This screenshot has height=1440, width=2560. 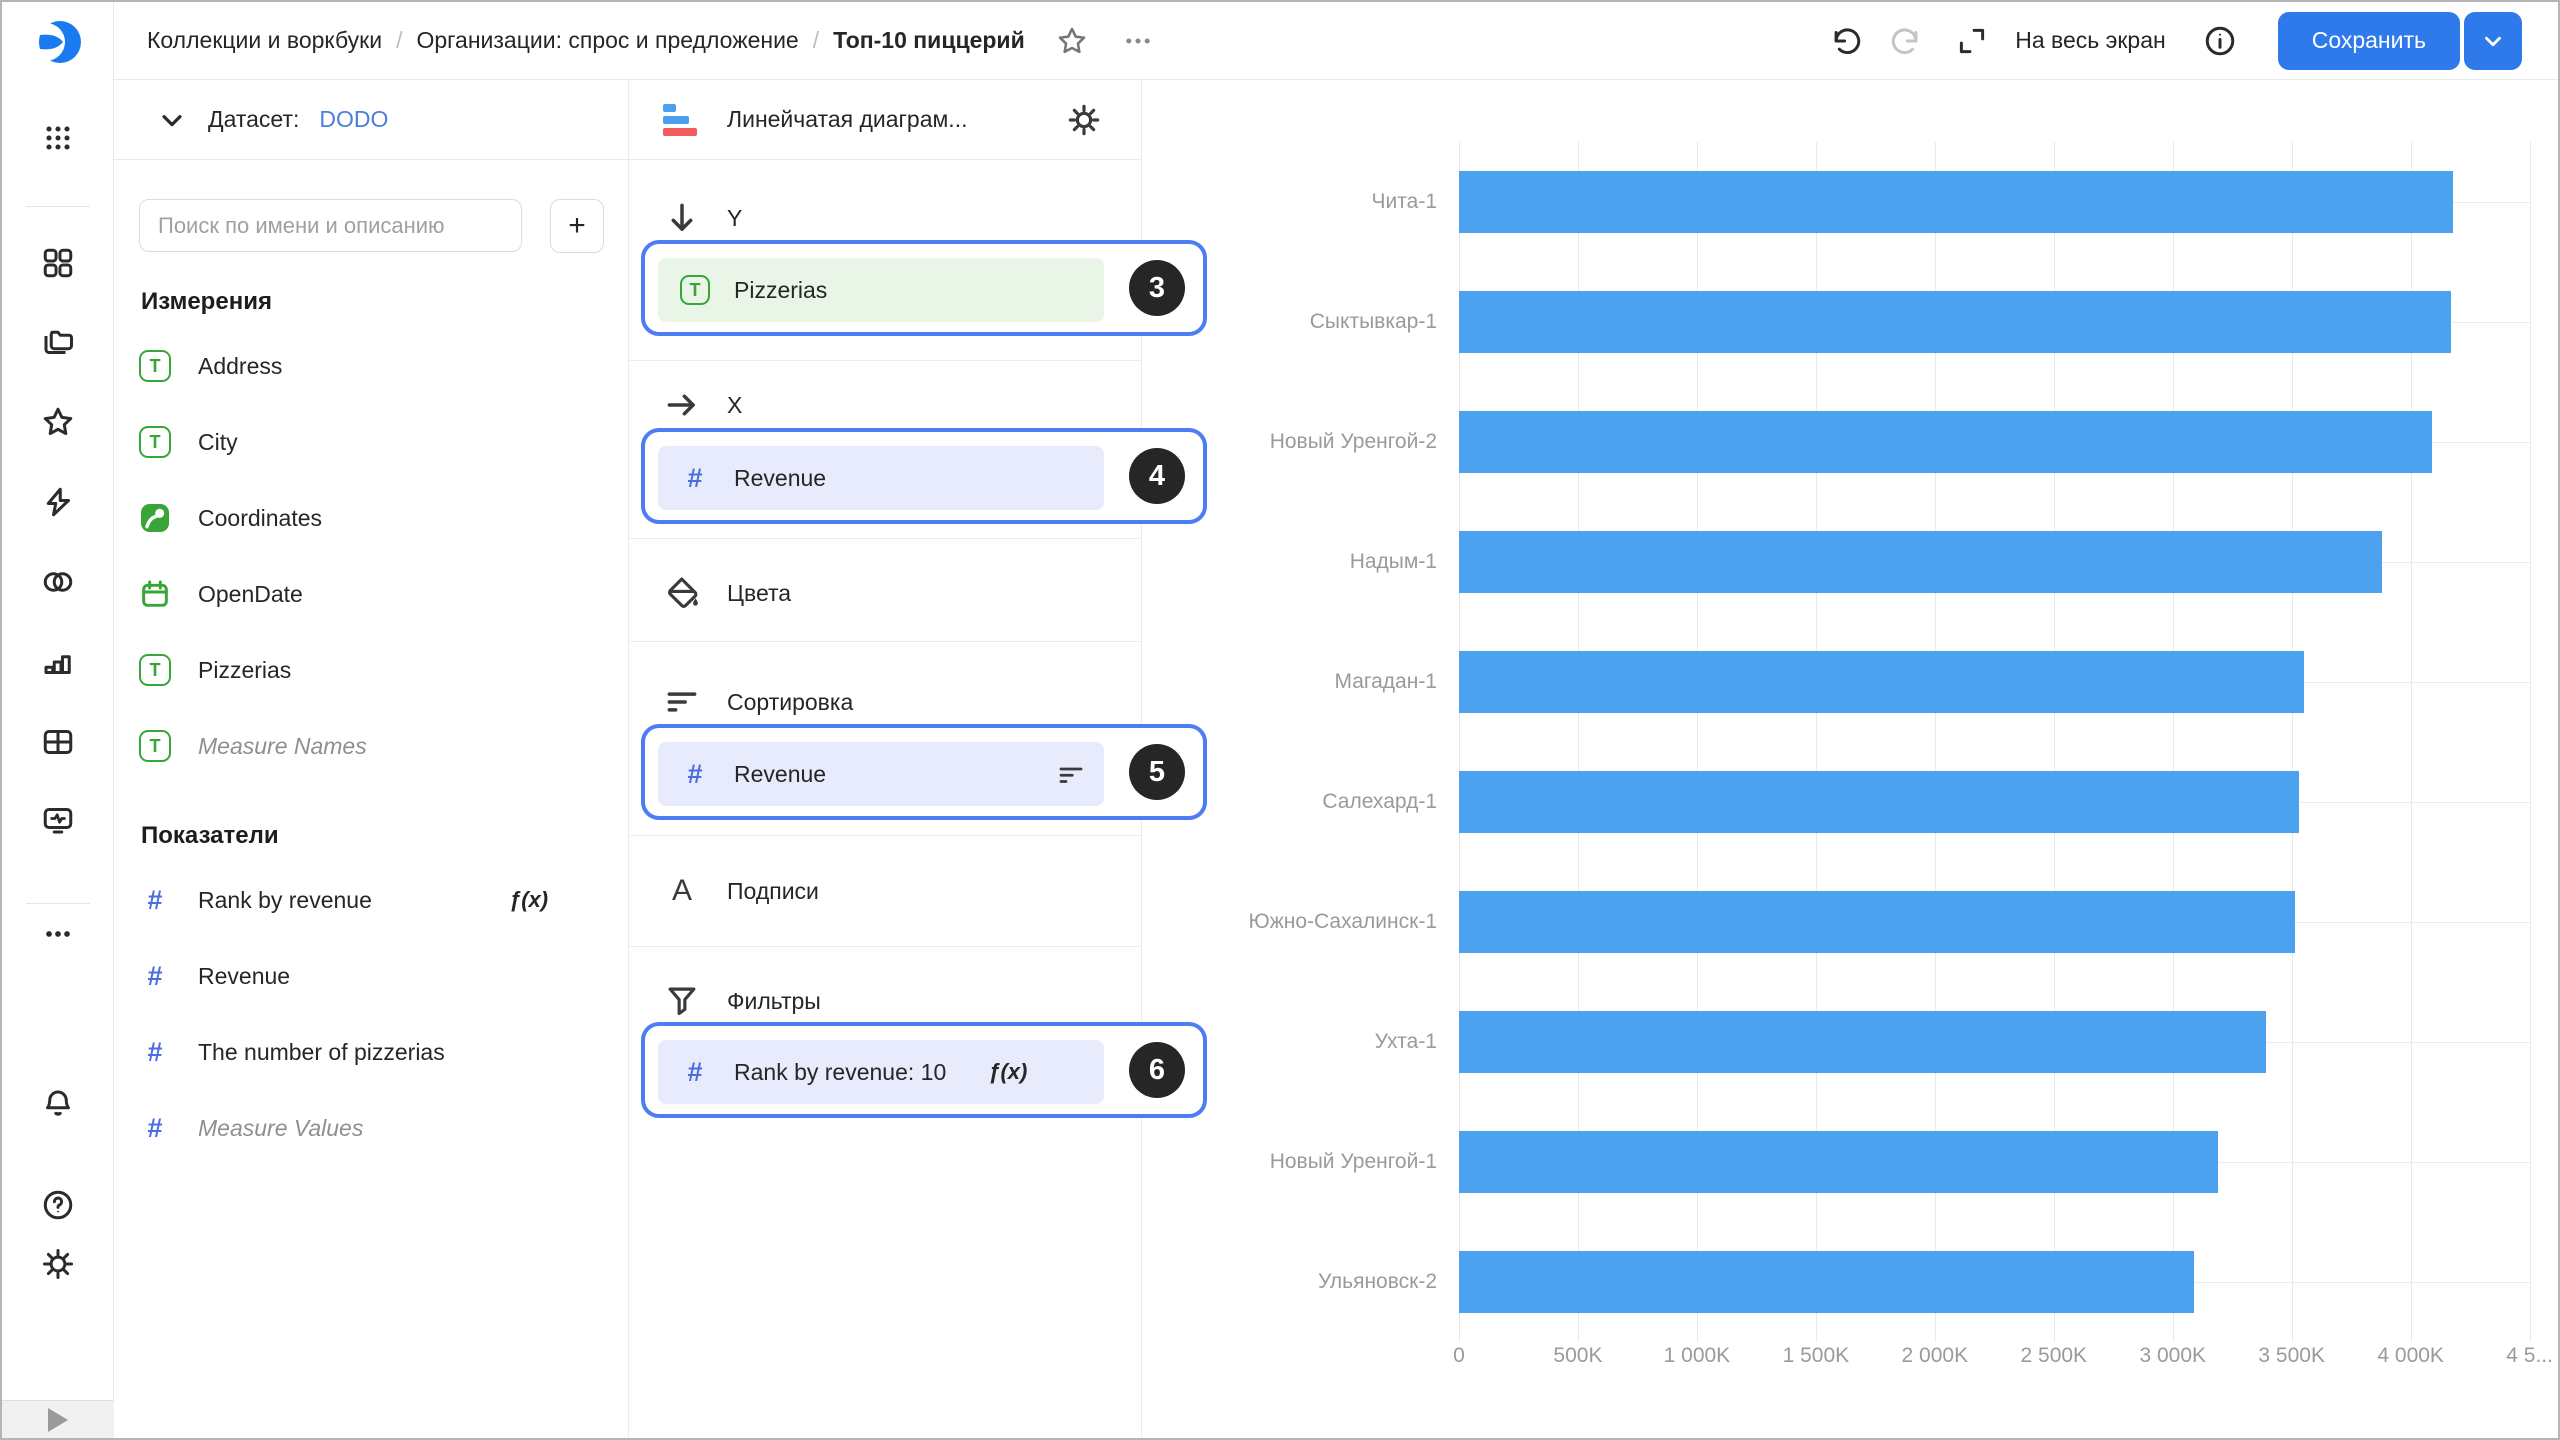 I want to click on datalens-logo, so click(x=57, y=42).